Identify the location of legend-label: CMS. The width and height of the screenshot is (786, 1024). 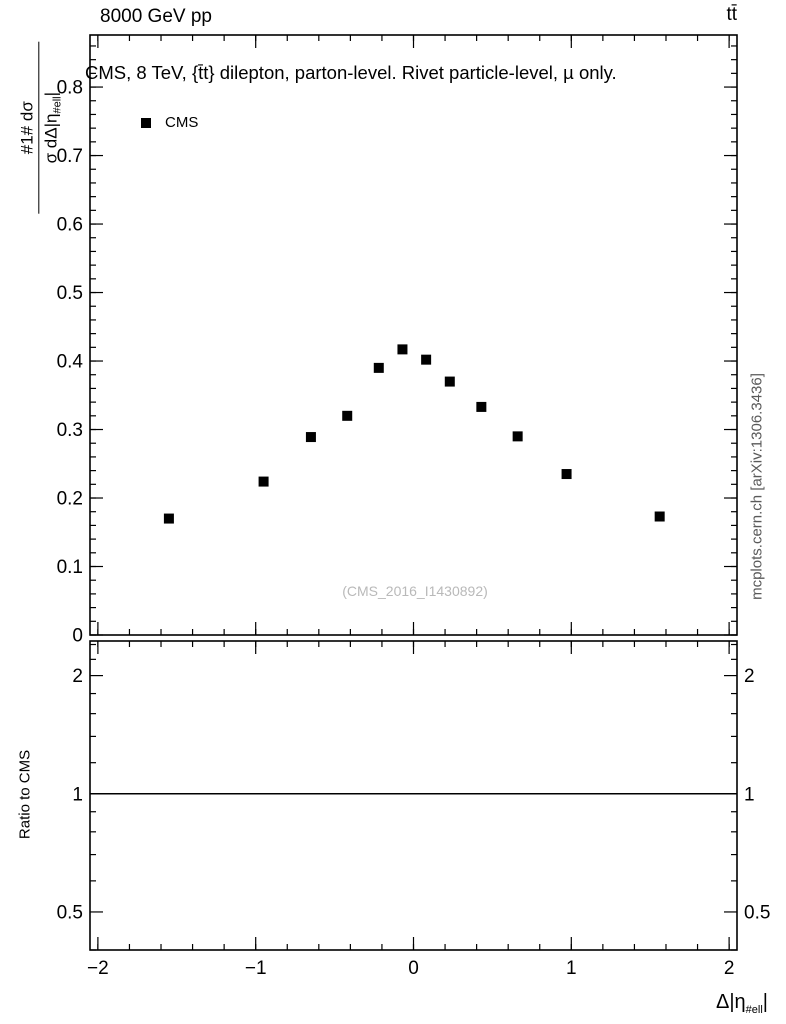
(182, 122).